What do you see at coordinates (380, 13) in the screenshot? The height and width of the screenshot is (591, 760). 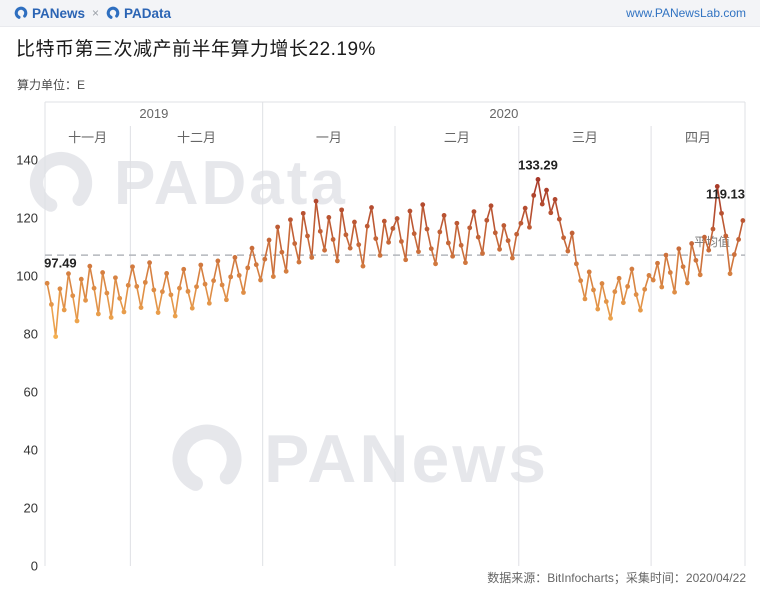 I see `top-bar: PANews × PAData www.PANewsLab.com` at bounding box center [380, 13].